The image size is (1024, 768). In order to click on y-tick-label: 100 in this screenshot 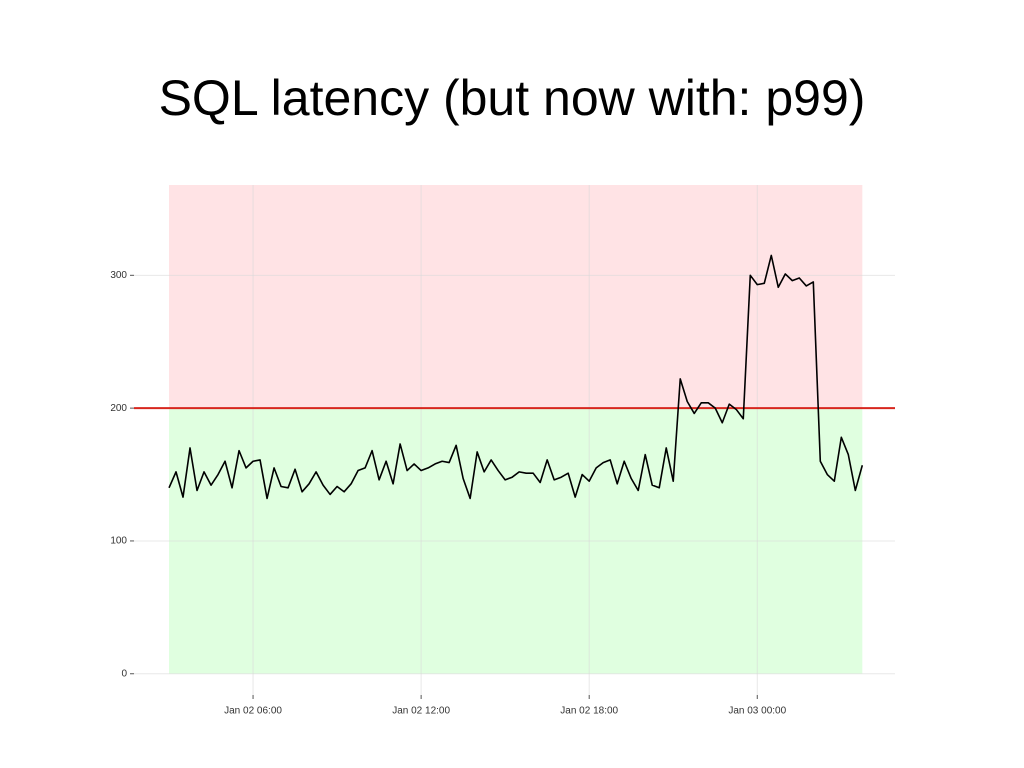, I will do `click(118, 541)`.